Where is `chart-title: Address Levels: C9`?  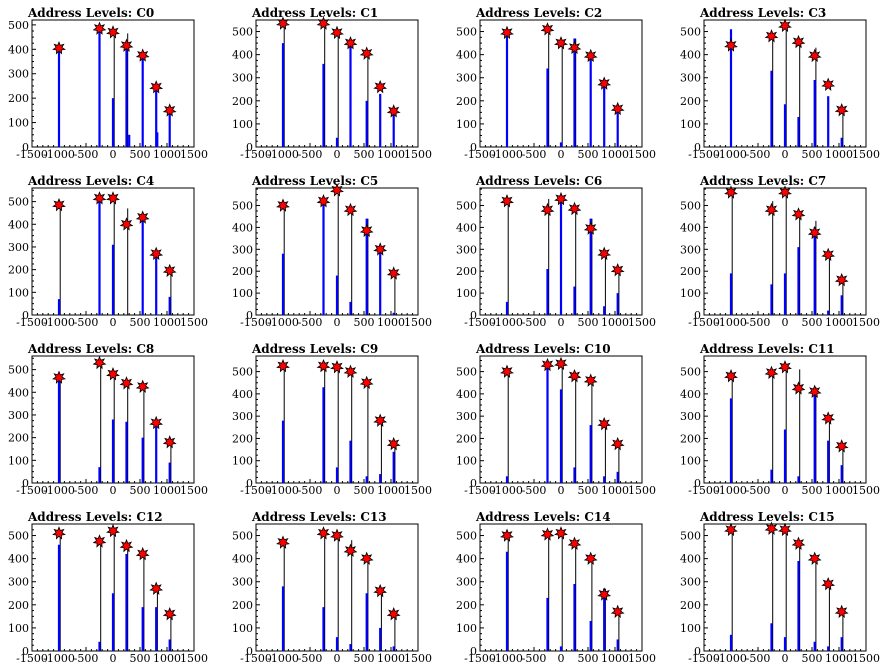
chart-title: Address Levels: C9 is located at coordinates (314, 349).